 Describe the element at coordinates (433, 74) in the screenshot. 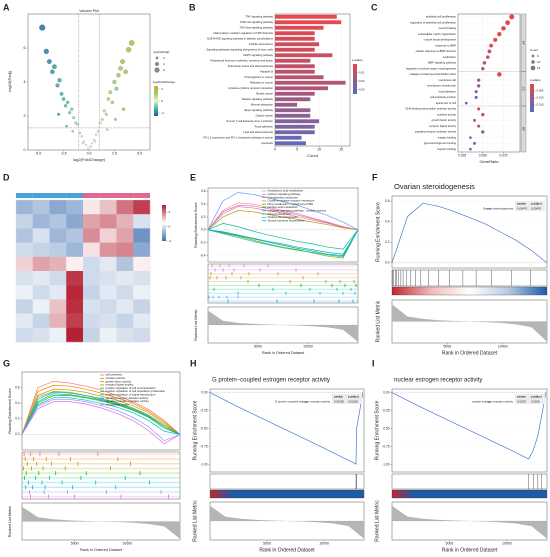

I see `dot-label: collagen-containing extracellular matrix` at that location.